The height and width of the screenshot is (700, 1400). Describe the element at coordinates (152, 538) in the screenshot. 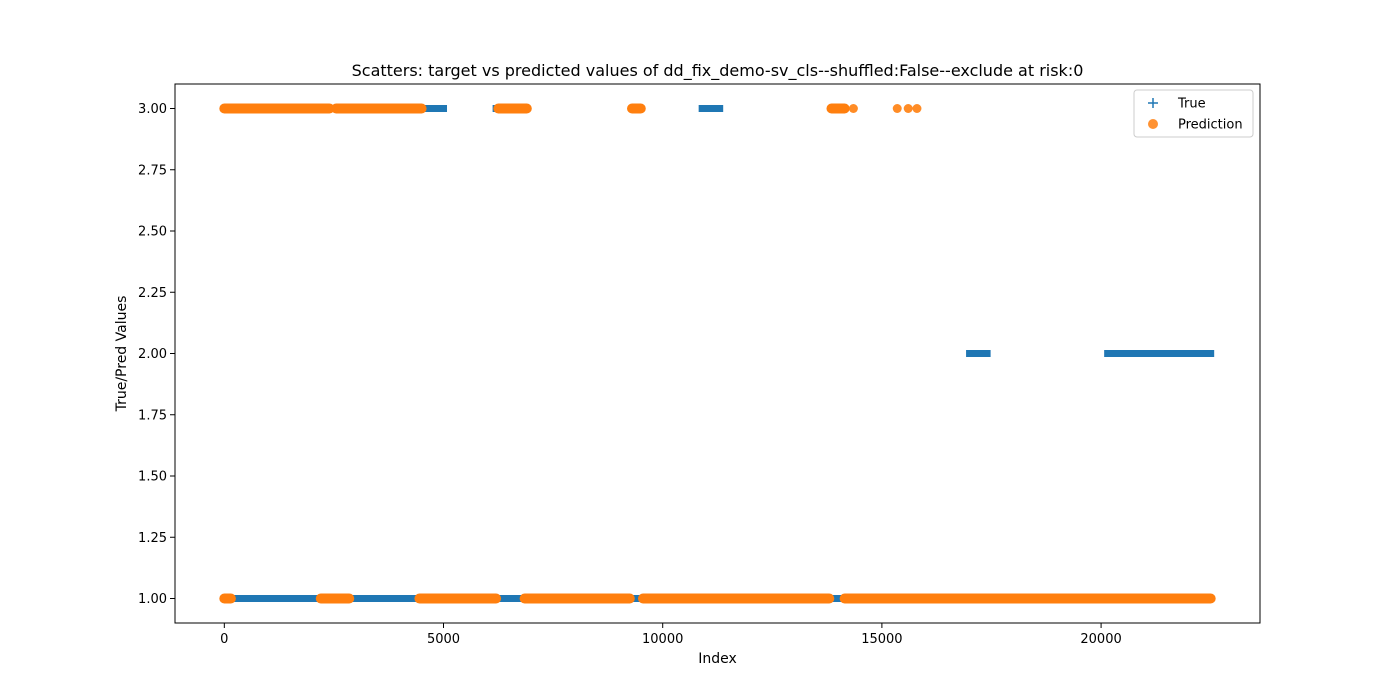

I see `y-tick-label: 1.25` at that location.